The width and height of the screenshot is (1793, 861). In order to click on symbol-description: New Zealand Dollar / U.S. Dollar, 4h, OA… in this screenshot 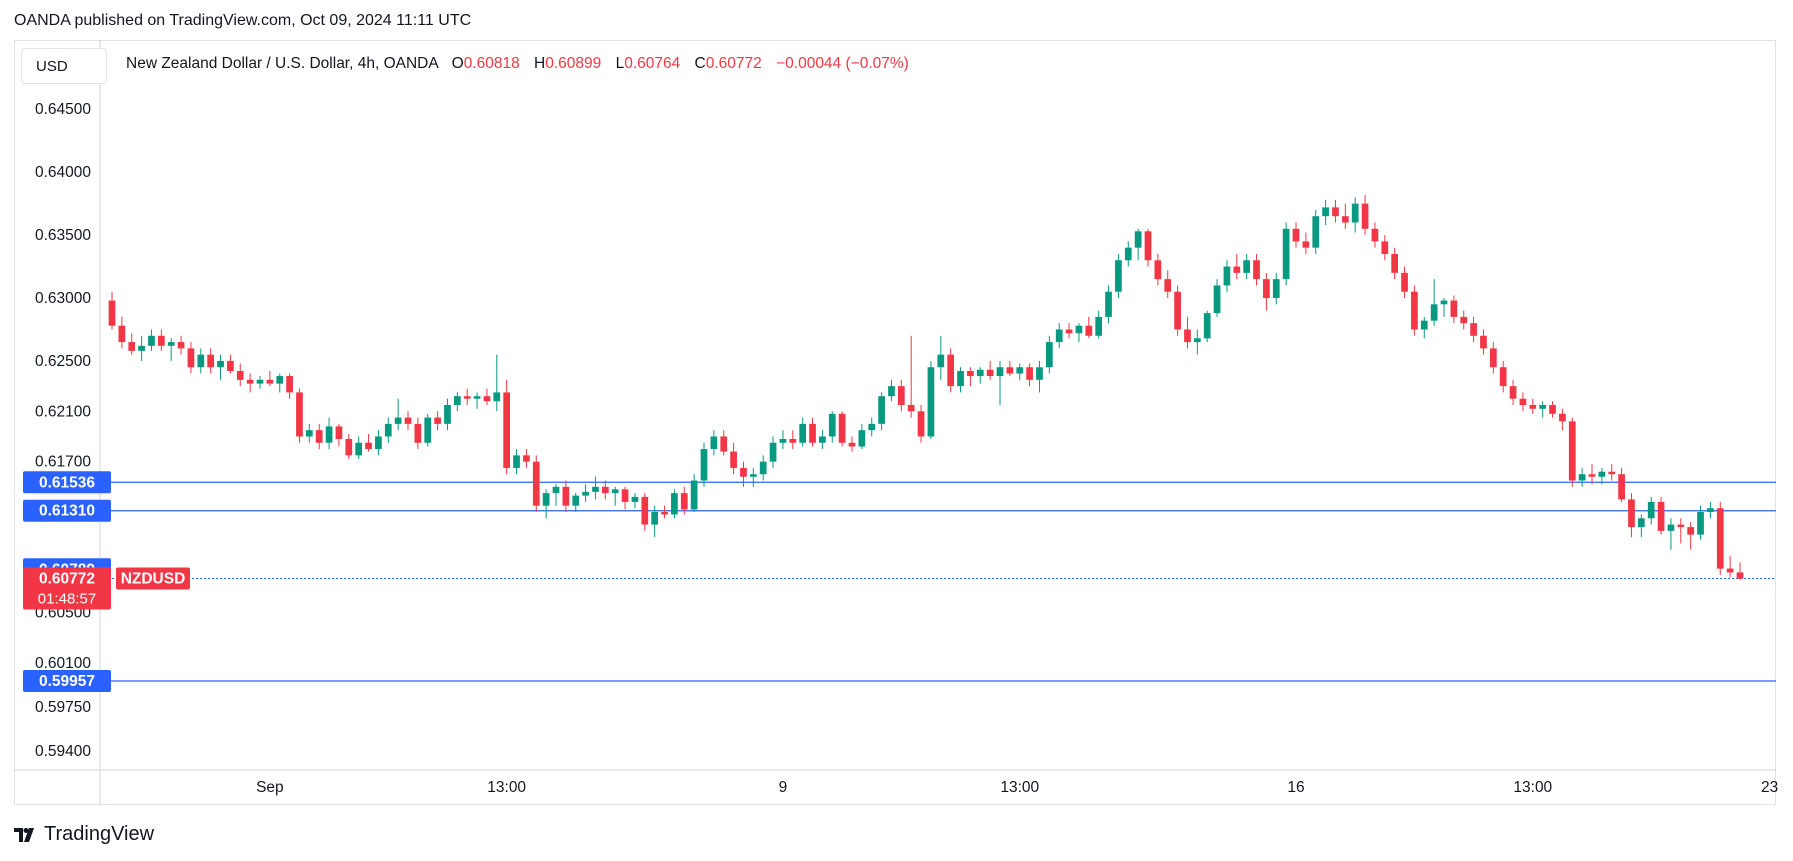, I will do `click(282, 63)`.